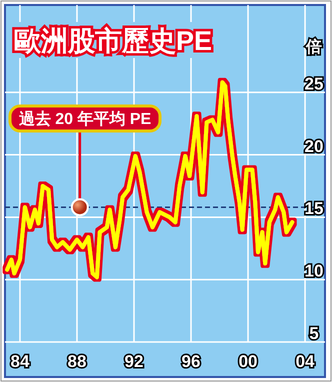  I want to click on x-tick-label: 92, so click(134, 361).